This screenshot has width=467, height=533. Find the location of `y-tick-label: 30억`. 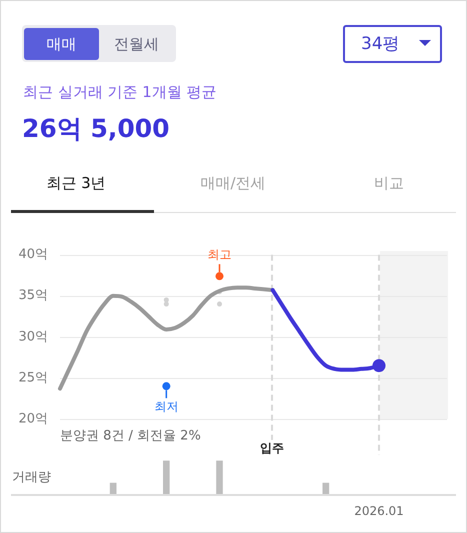

y-tick-label: 30억 is located at coordinates (33, 336).